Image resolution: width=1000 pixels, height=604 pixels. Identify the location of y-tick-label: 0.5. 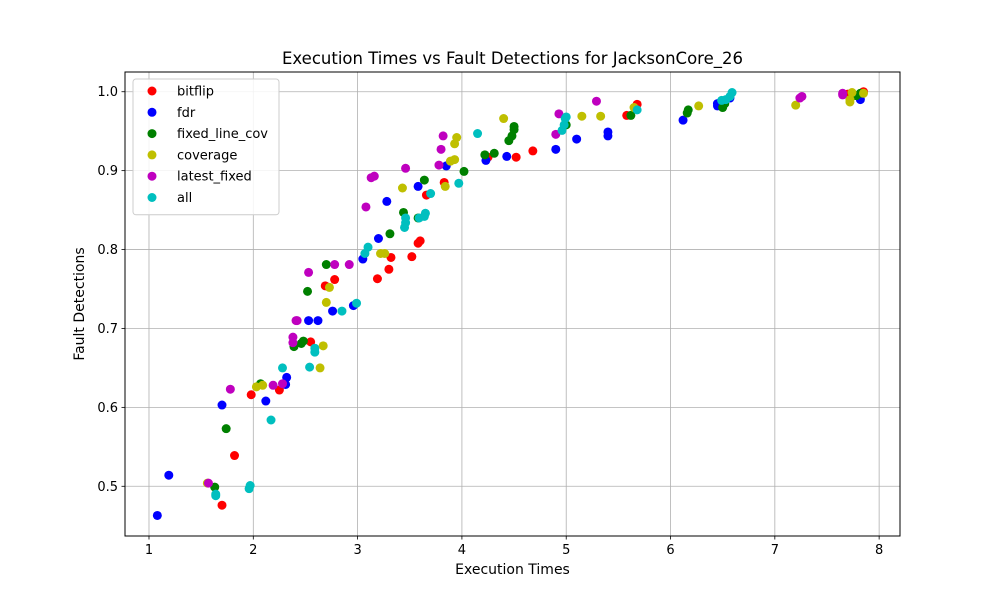
(107, 487).